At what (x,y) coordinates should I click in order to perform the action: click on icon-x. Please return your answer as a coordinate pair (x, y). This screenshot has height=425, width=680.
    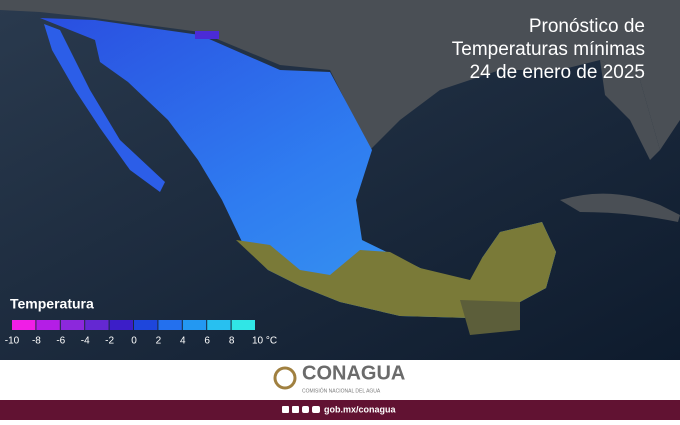
    Looking at the image, I should click on (295, 409).